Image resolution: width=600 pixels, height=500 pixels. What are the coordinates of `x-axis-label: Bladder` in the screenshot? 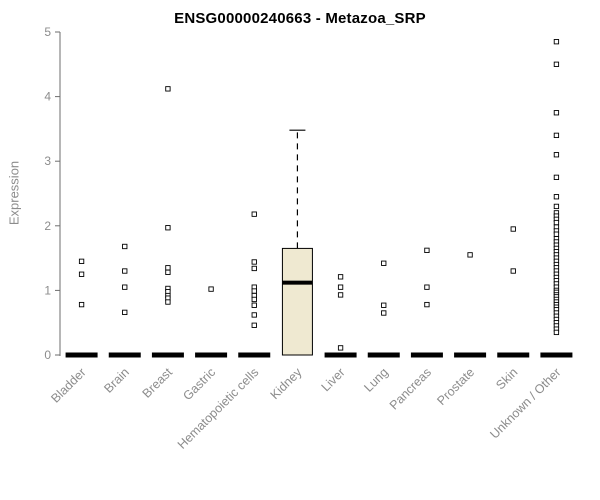 It's located at (68, 385).